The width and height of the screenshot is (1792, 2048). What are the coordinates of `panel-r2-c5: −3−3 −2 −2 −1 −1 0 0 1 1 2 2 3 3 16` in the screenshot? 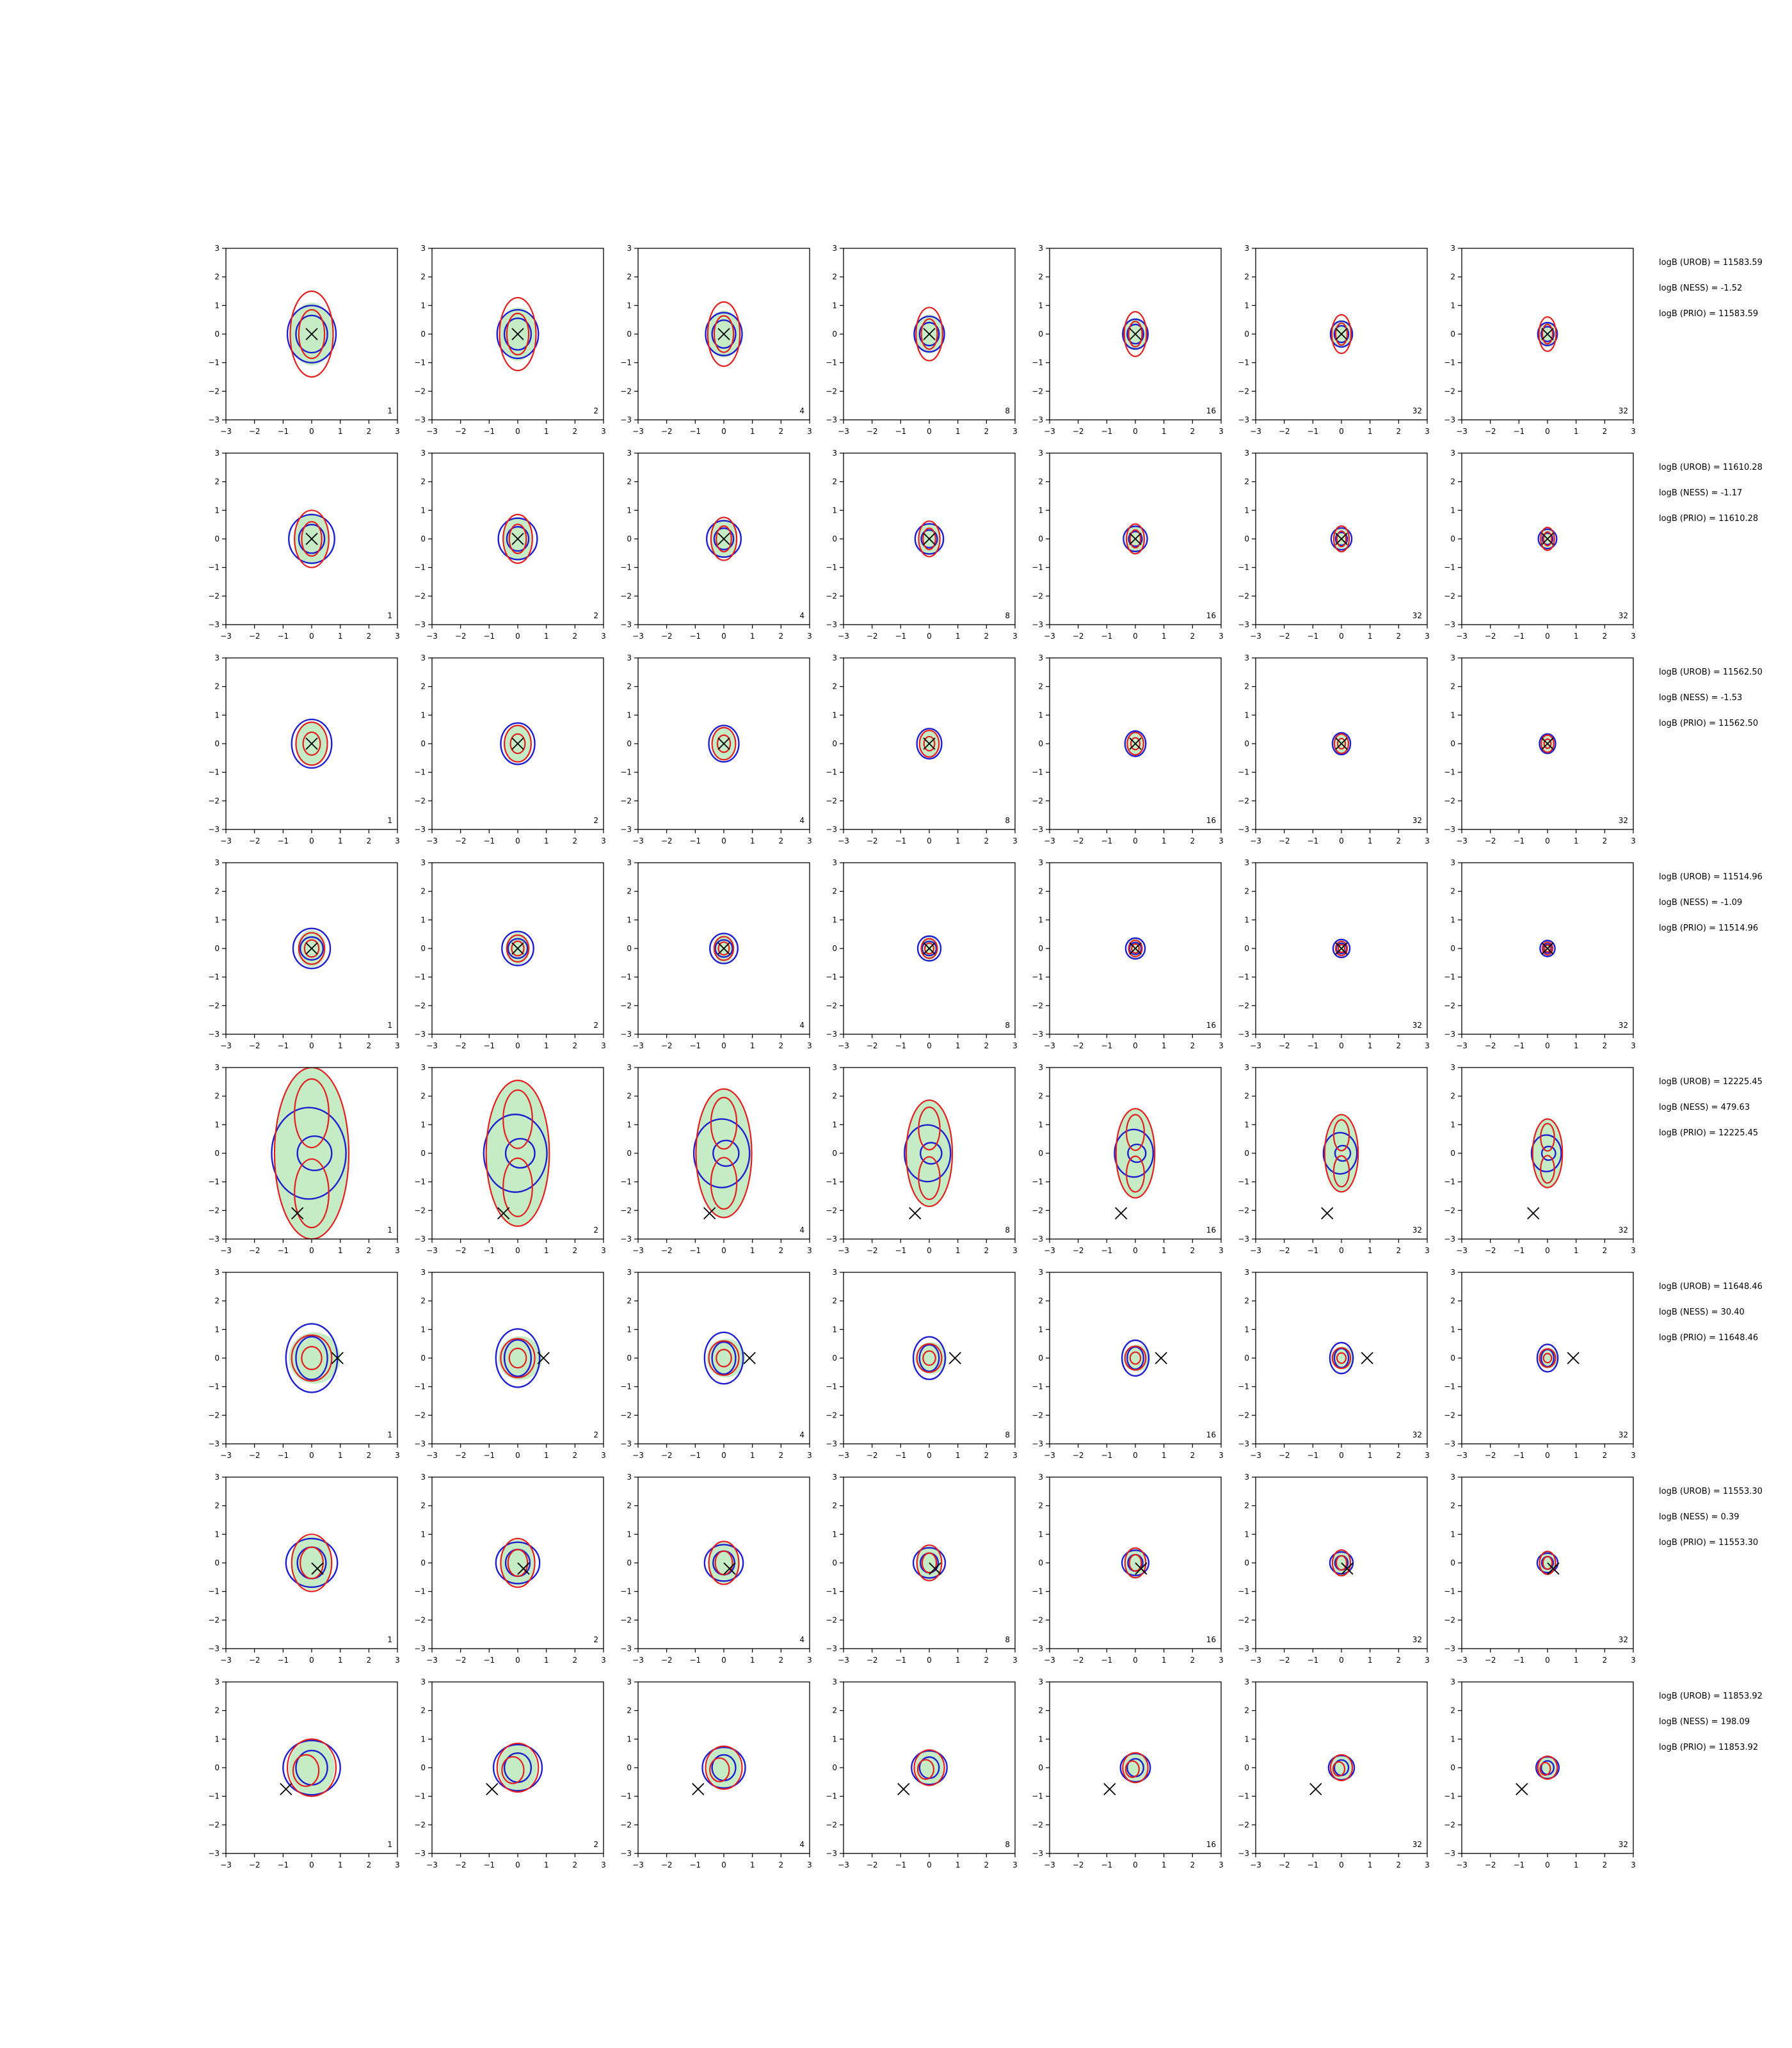 It's located at (1128, 545).